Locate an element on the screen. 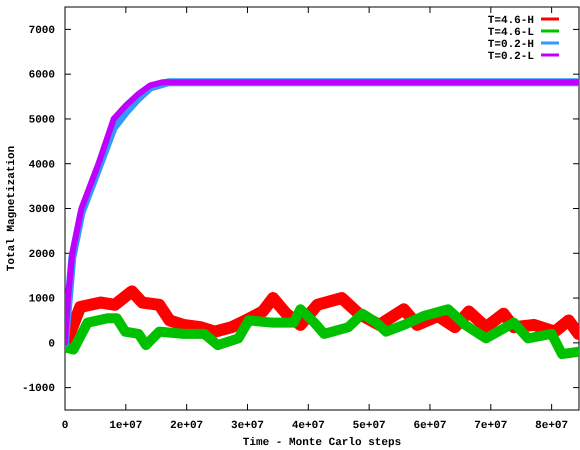 The width and height of the screenshot is (580, 450). x-tick-label: 5e+07 is located at coordinates (369, 426).